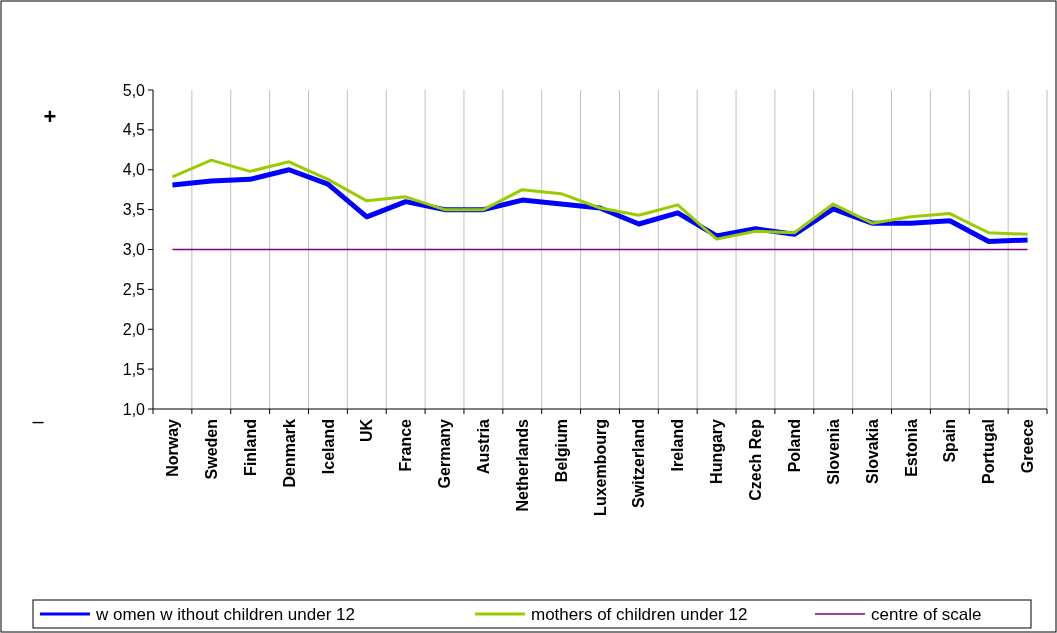 The image size is (1057, 633). What do you see at coordinates (134, 329) in the screenshot?
I see `y-tick-label: 2,0` at bounding box center [134, 329].